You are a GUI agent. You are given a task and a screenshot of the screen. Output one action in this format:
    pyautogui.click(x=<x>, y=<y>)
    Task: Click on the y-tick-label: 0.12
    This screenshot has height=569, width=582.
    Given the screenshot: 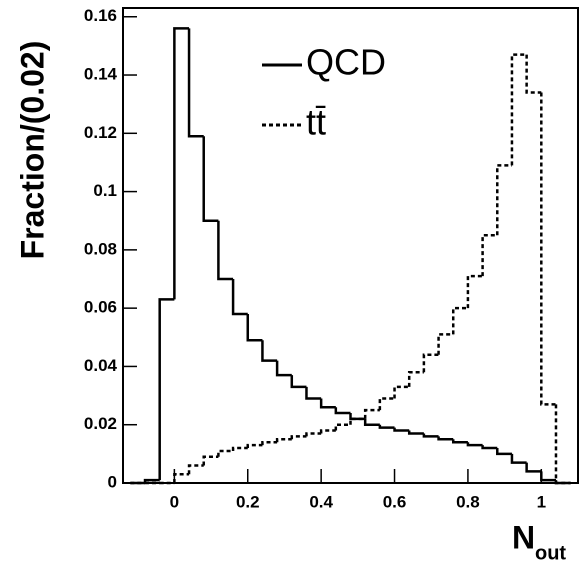 What is the action you would take?
    pyautogui.click(x=100, y=132)
    